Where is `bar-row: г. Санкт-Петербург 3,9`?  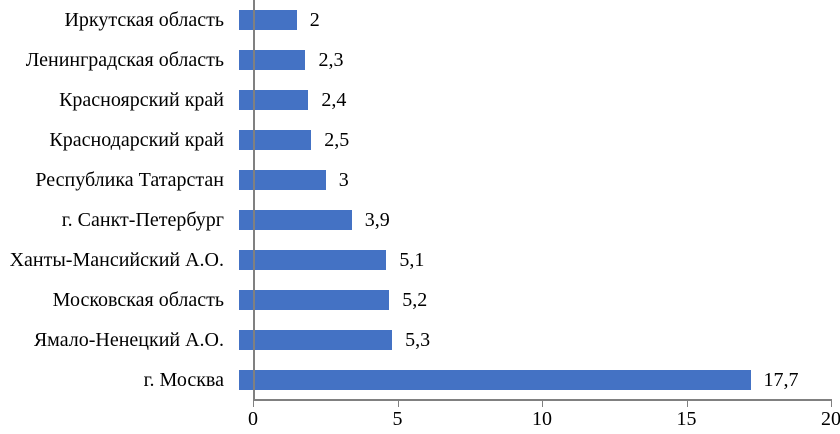 bar-row: г. Санкт-Петербург 3,9 is located at coordinates (420, 220).